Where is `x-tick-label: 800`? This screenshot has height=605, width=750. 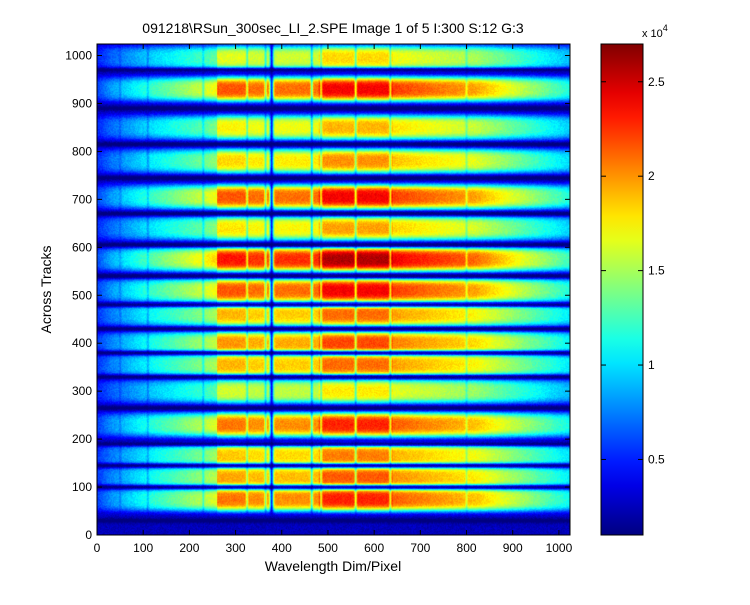
x-tick-label: 800 is located at coordinates (467, 548).